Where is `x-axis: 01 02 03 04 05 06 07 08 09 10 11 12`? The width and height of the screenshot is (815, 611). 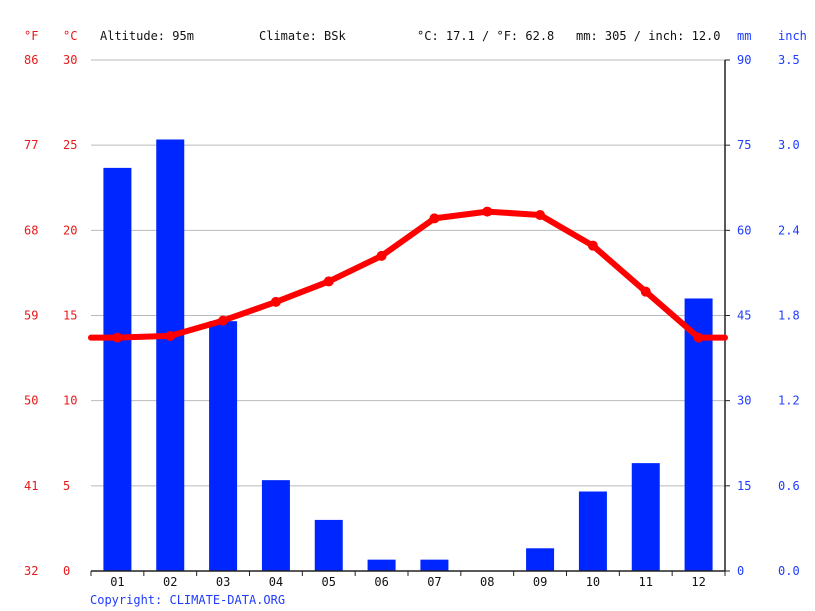
x-axis: 01 02 03 04 05 06 07 08 09 10 11 12 is located at coordinates (408, 579).